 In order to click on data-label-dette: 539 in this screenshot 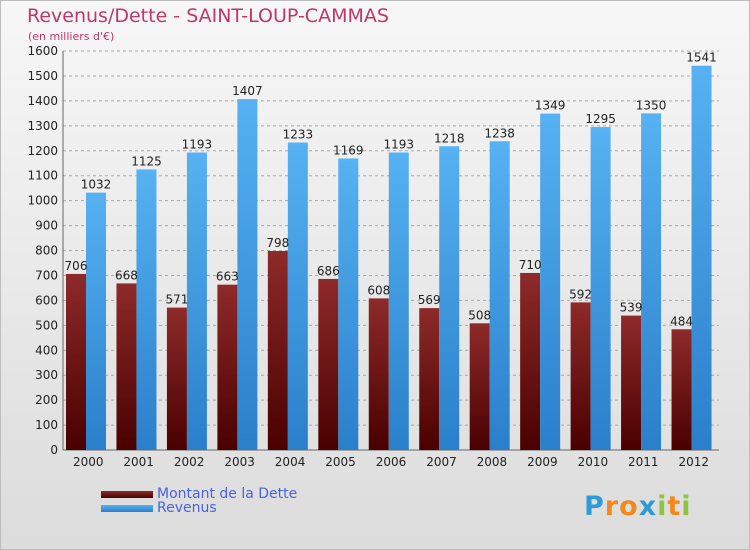, I will do `click(631, 308)`.